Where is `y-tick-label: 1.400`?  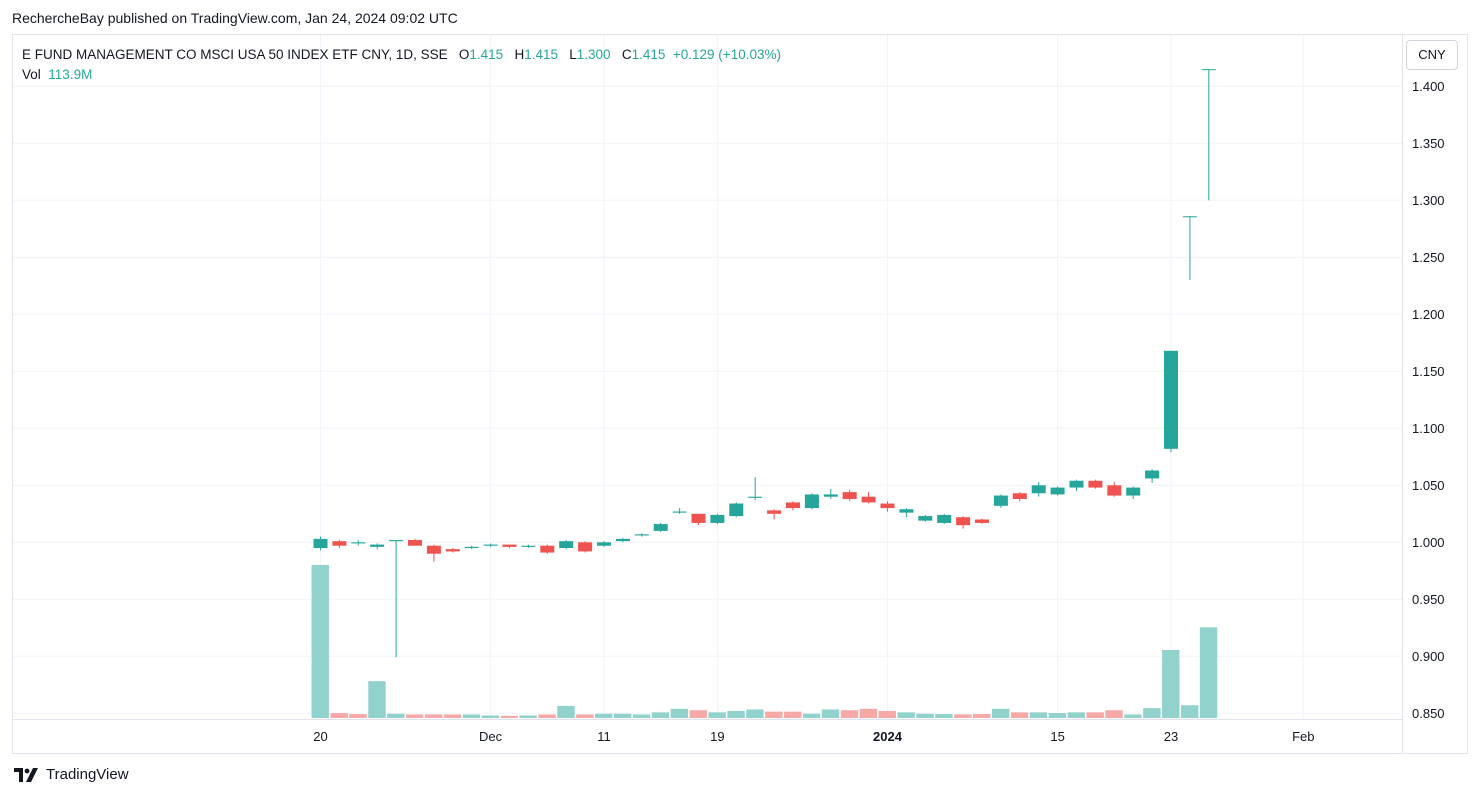 y-tick-label: 1.400 is located at coordinates (1428, 86).